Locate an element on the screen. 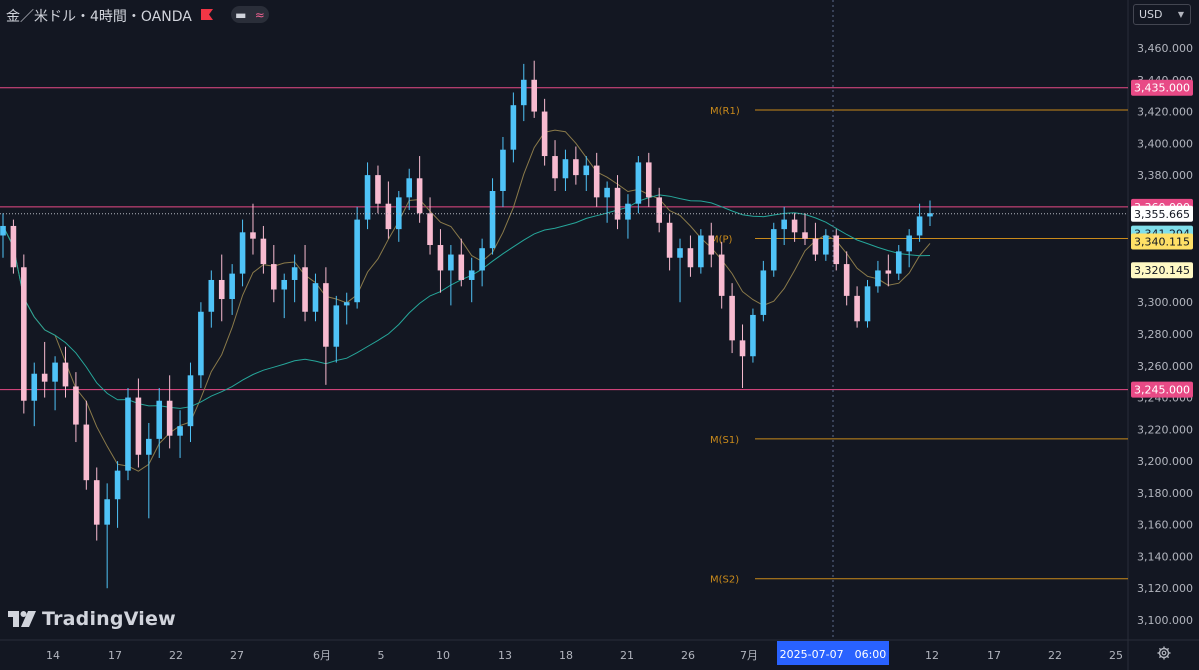  currency-label: USD is located at coordinates (1151, 14).